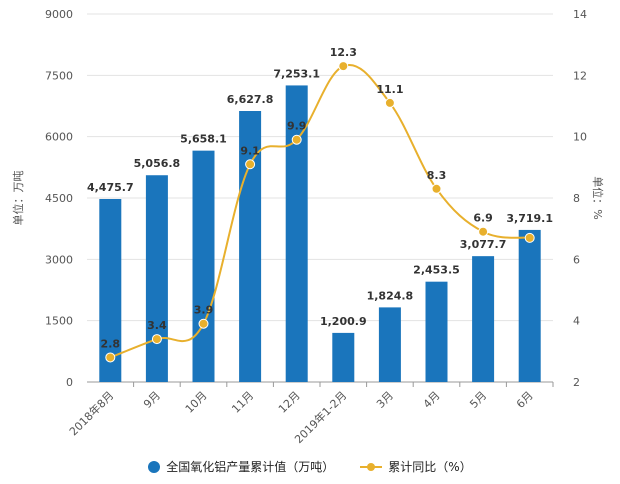 This screenshot has width=620, height=484. Describe the element at coordinates (59, 137) in the screenshot. I see `y-tick-label: 6000` at that location.